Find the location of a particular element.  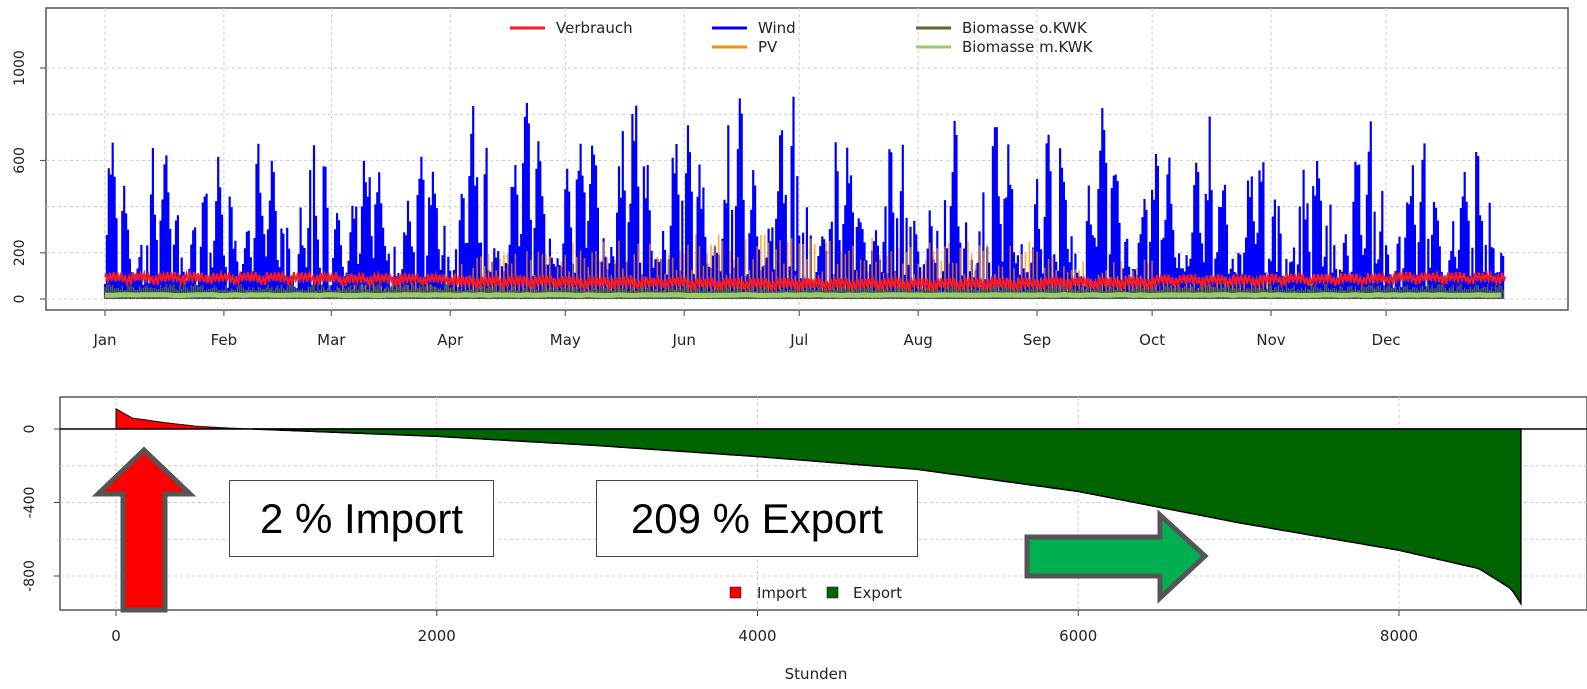

top-x-tick-label: Jan is located at coordinates (104, 340).